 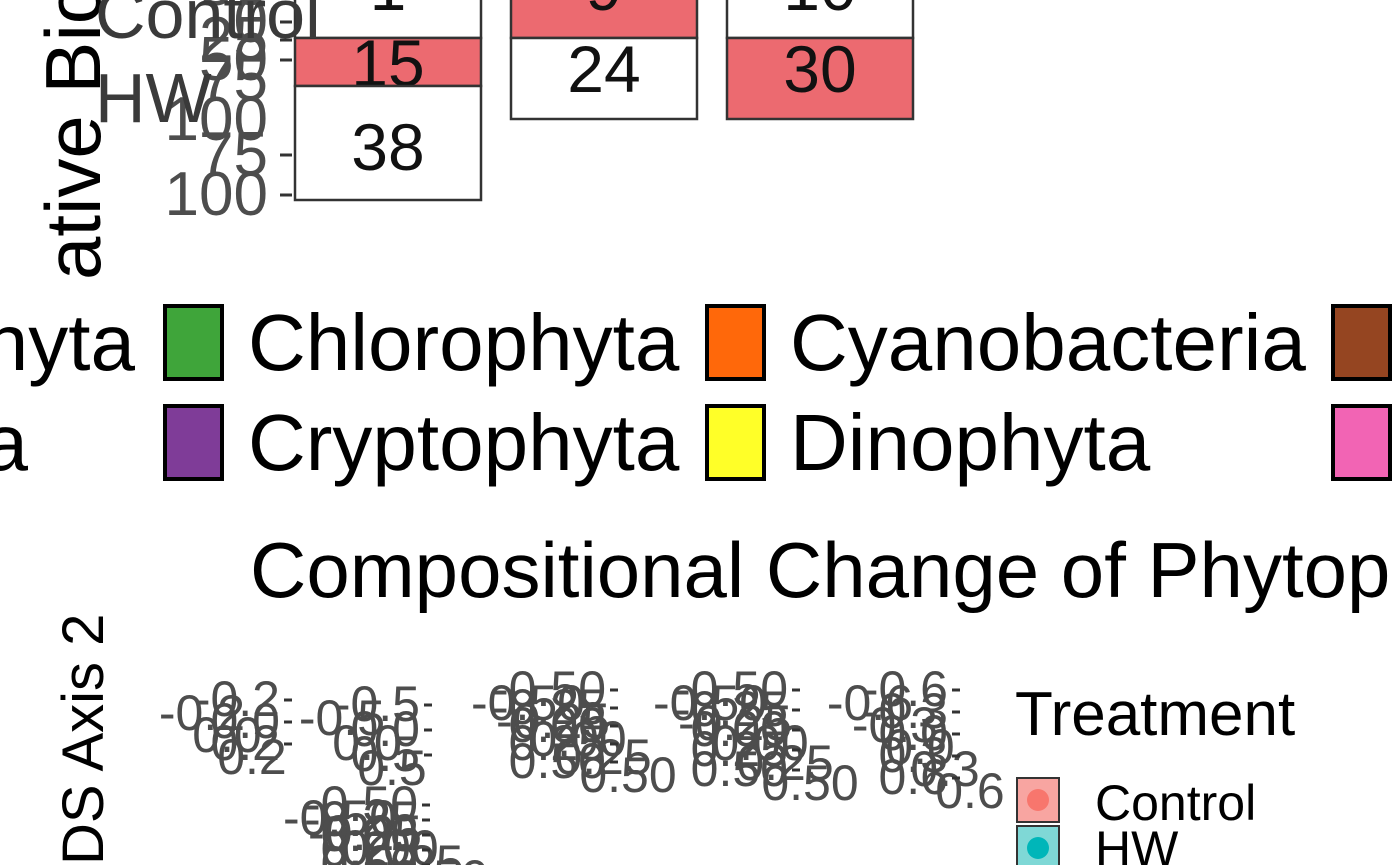 I want to click on cell-label: 1, so click(x=388, y=12).